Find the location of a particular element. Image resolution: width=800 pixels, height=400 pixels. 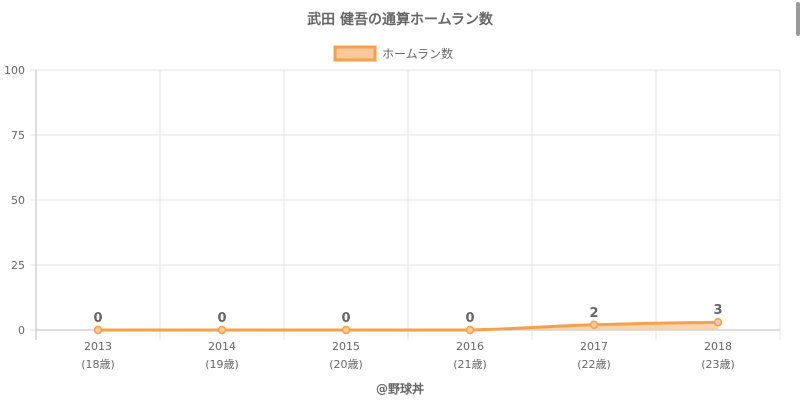

y-tick-label: 0 is located at coordinates (21, 330).